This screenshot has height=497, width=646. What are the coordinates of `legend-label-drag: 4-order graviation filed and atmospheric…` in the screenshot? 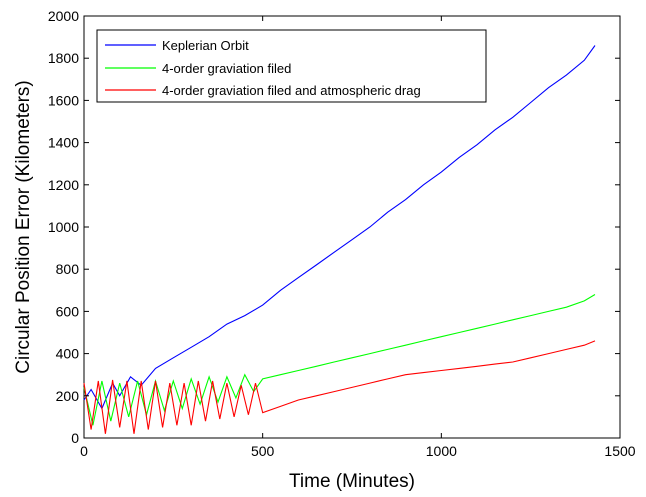 It's located at (291, 90).